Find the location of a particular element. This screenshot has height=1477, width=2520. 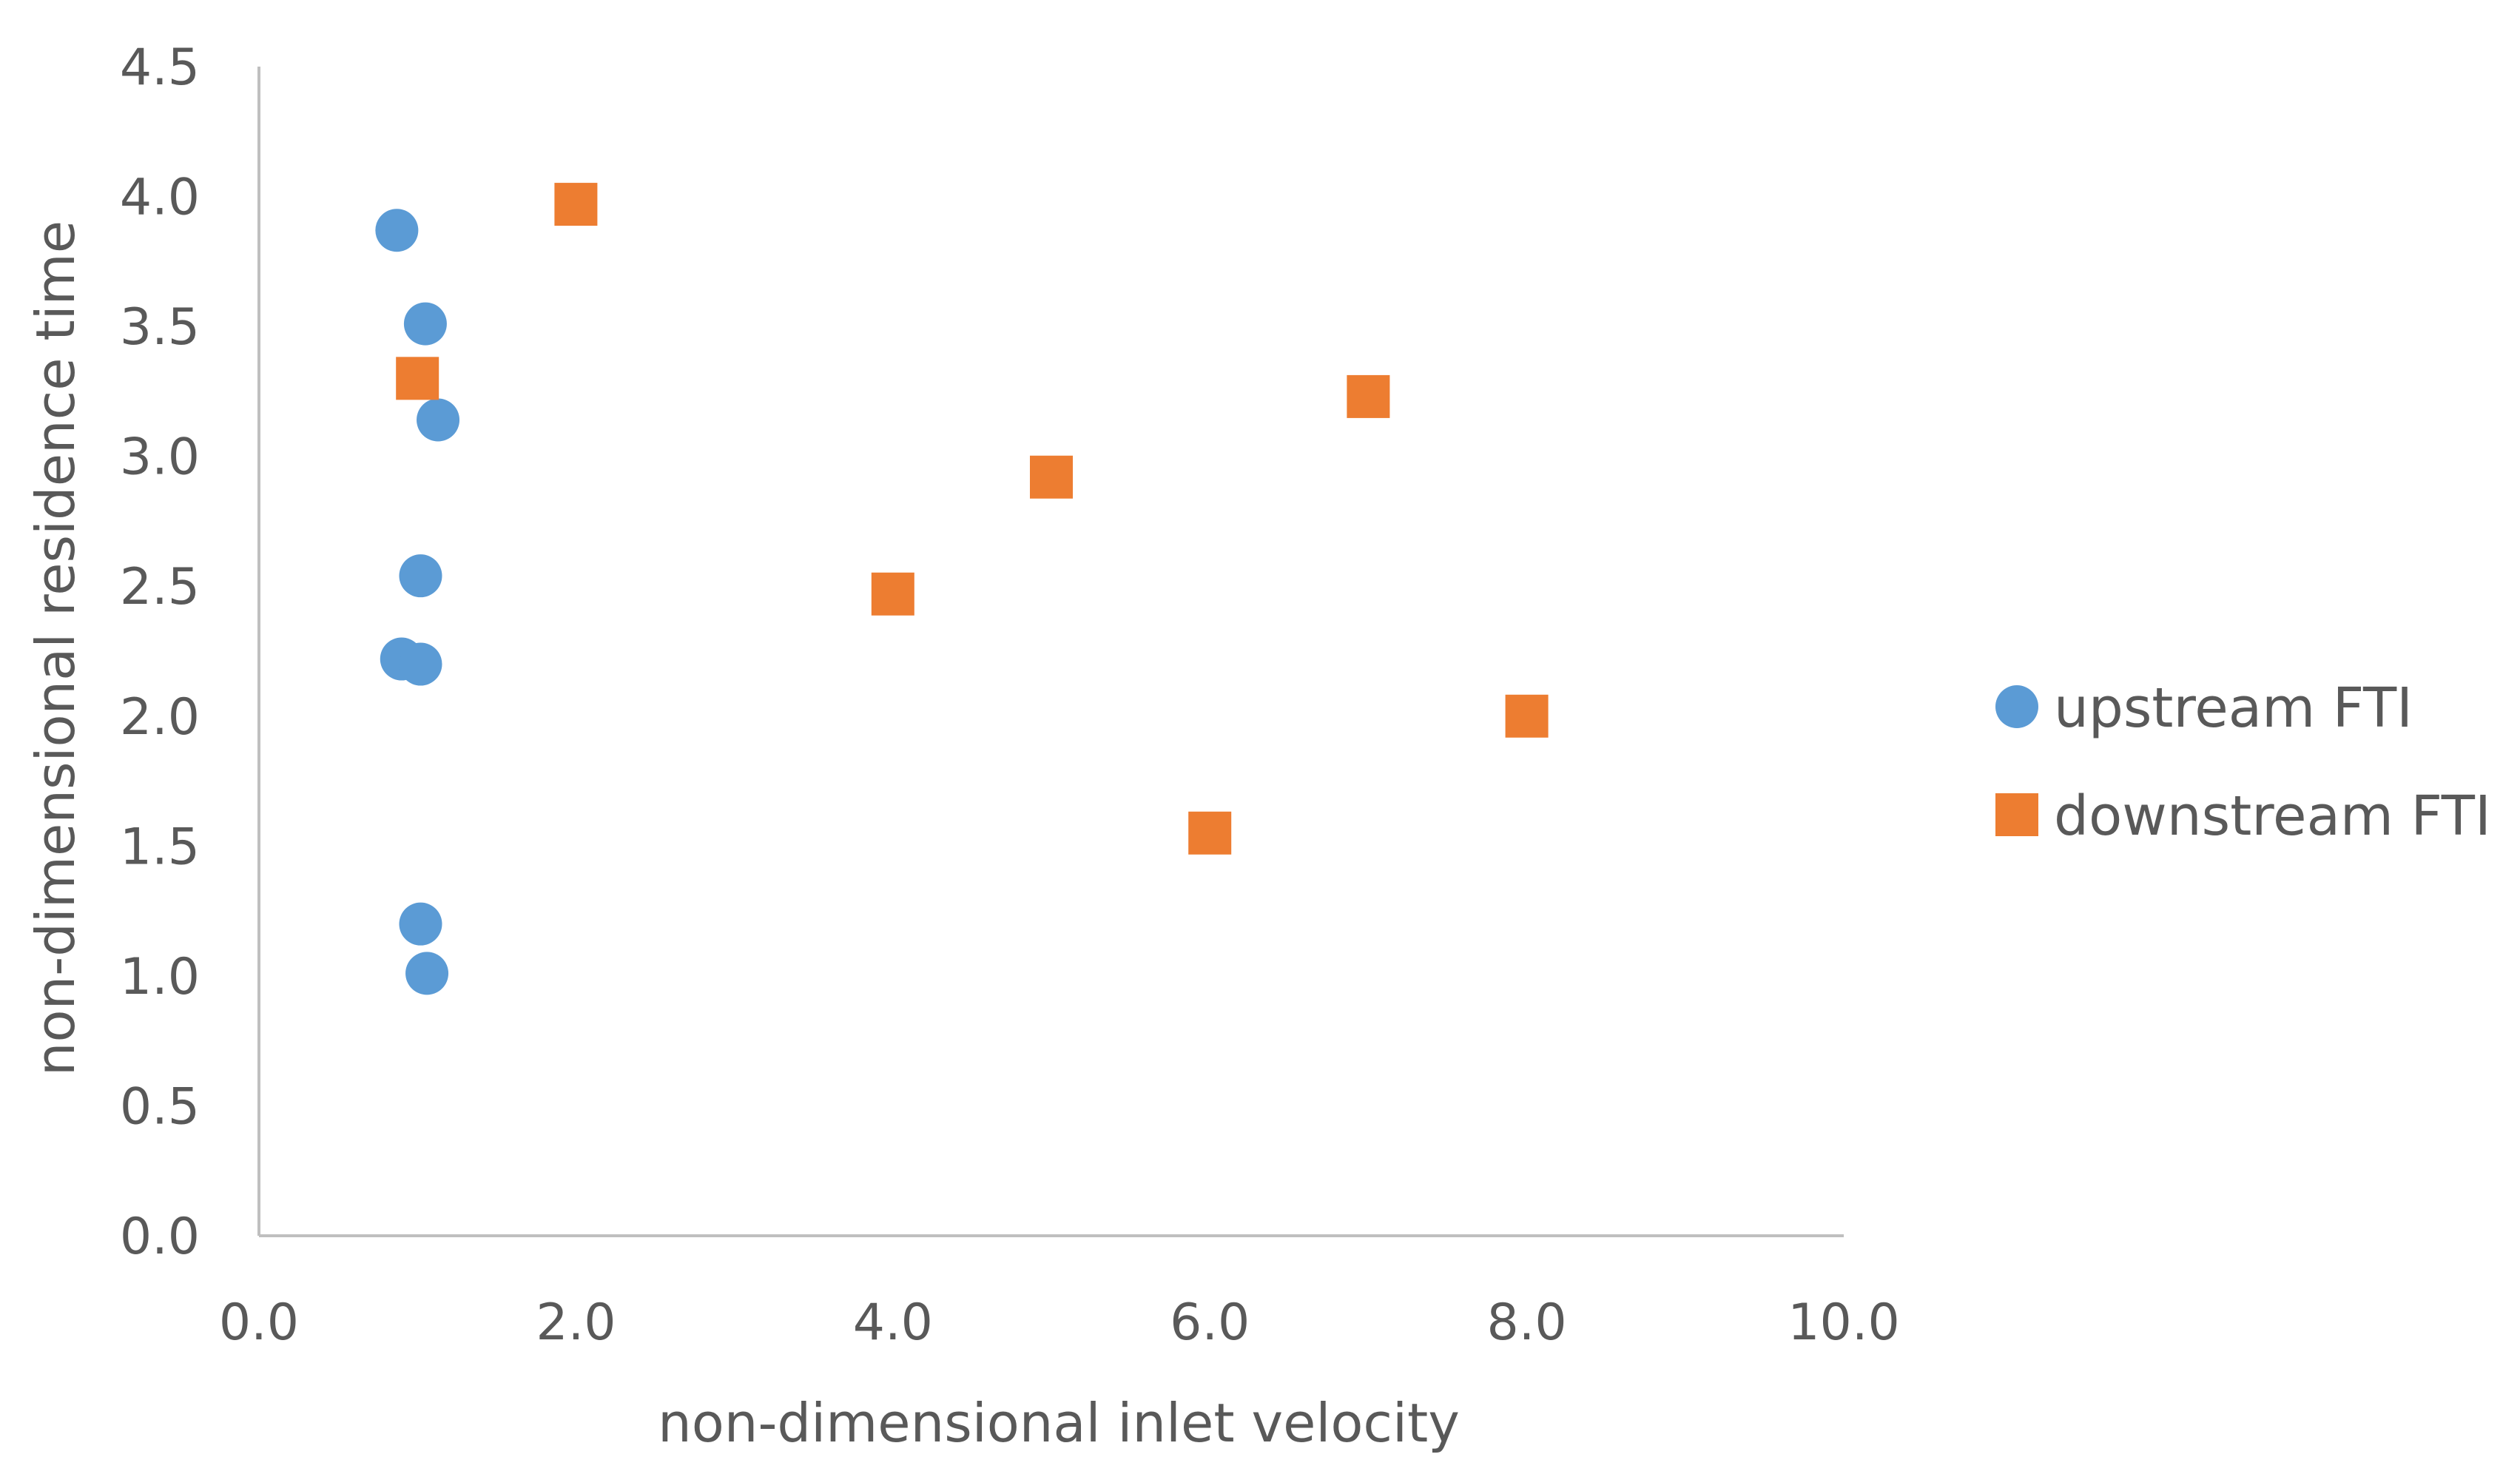

x-axis-title: non-dimensional inlet velocity is located at coordinates (1059, 1423).